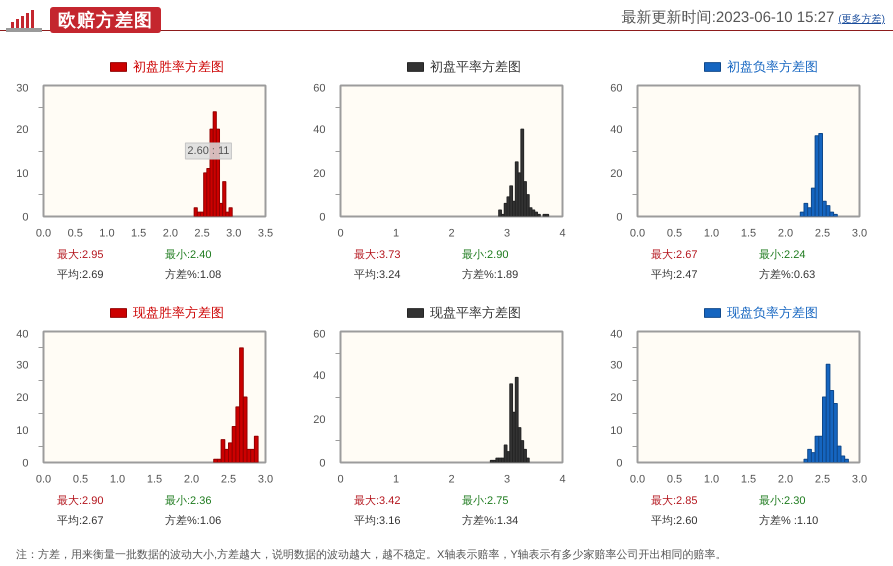  What do you see at coordinates (377, 255) in the screenshot?
I see `text: 最大:3.73` at bounding box center [377, 255].